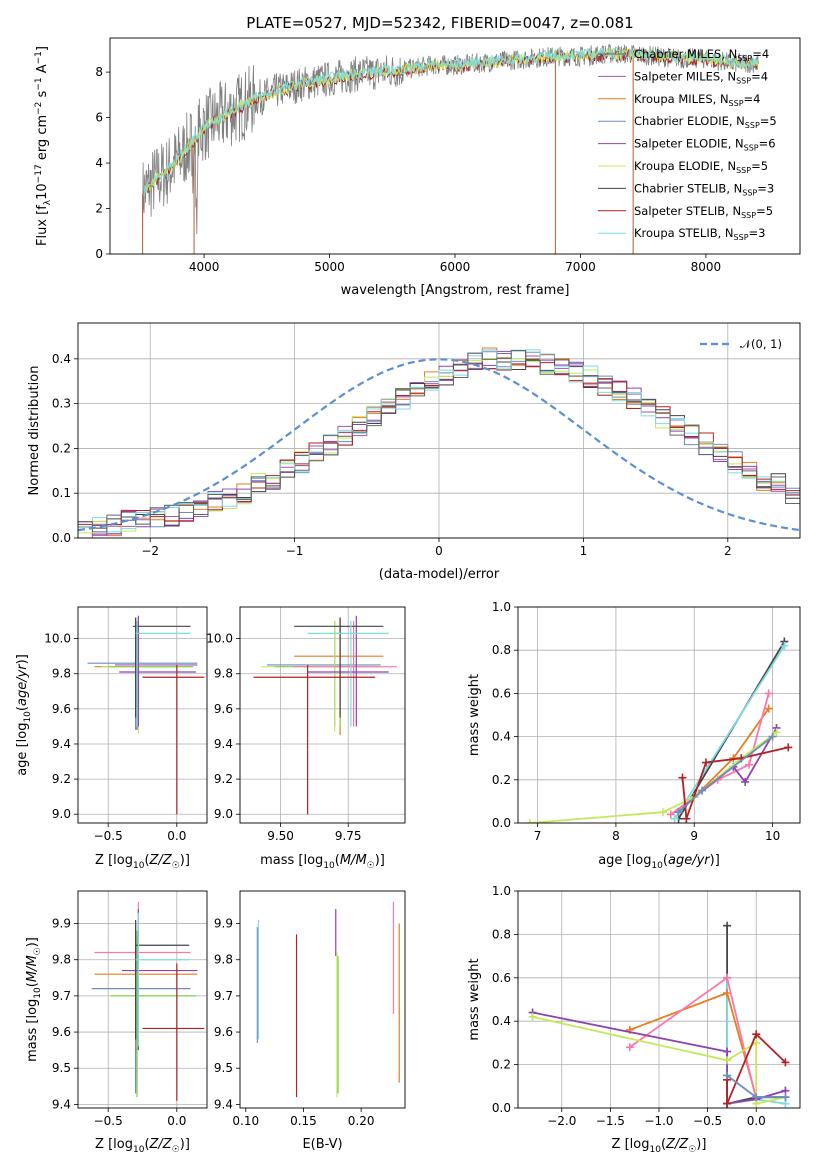  Describe the element at coordinates (150, 551) in the screenshot. I see `x-tick-label: −2` at that location.